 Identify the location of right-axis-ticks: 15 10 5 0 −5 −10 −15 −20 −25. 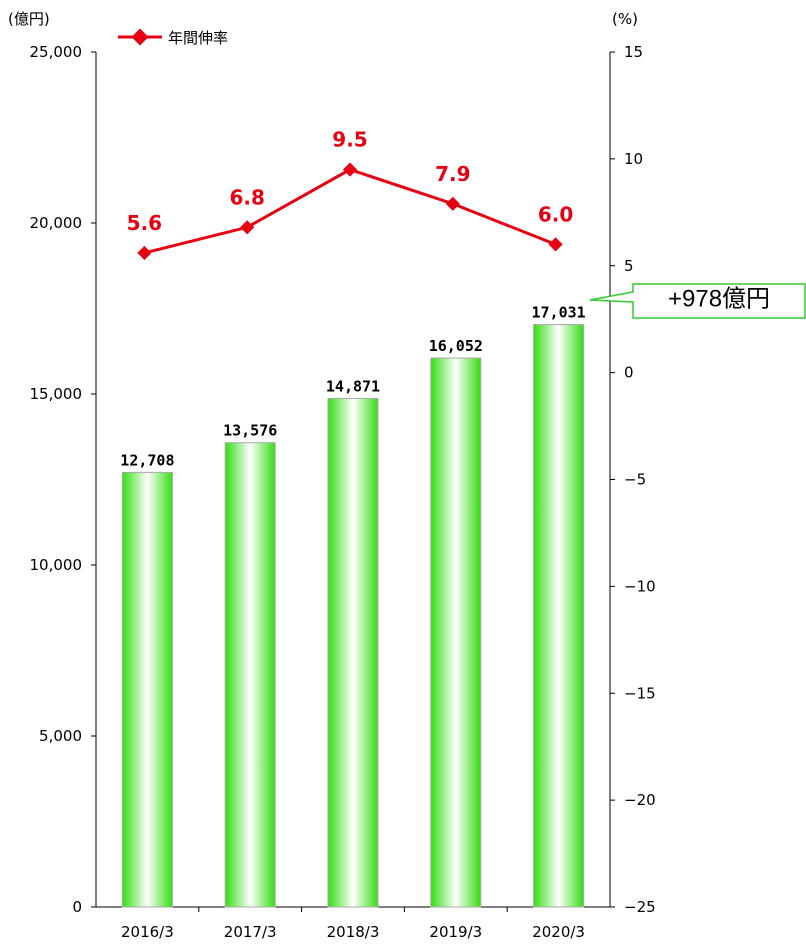
(633, 479).